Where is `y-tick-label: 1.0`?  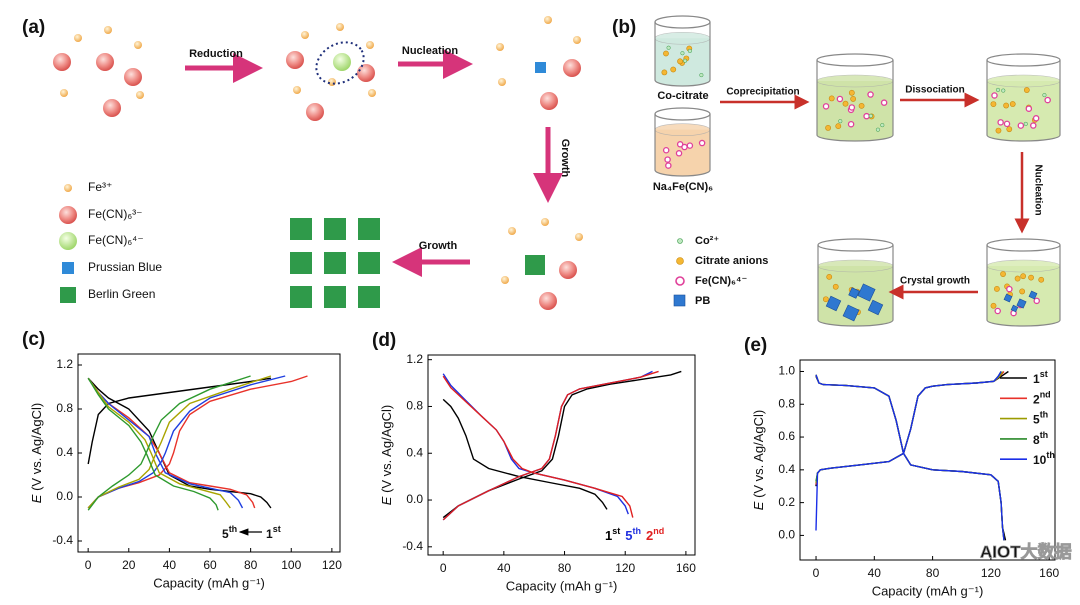 y-tick-label: 1.0 is located at coordinates (786, 371).